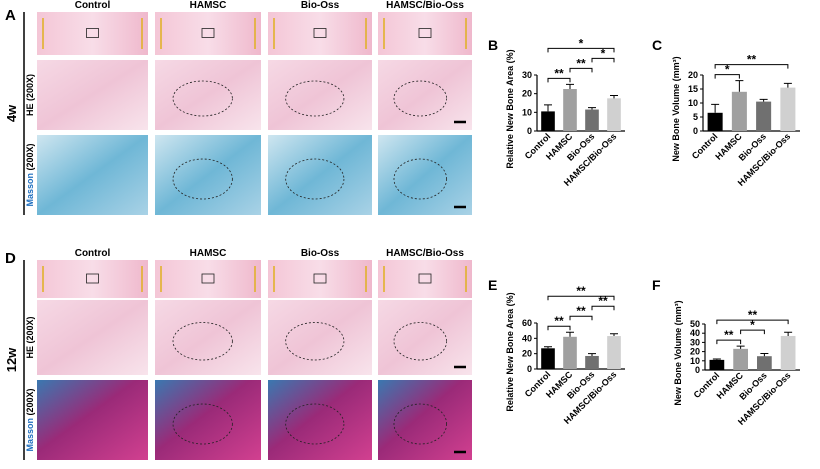 Image resolution: width=820 pixels, height=469 pixels. I want to click on panel-label: B, so click(493, 45).